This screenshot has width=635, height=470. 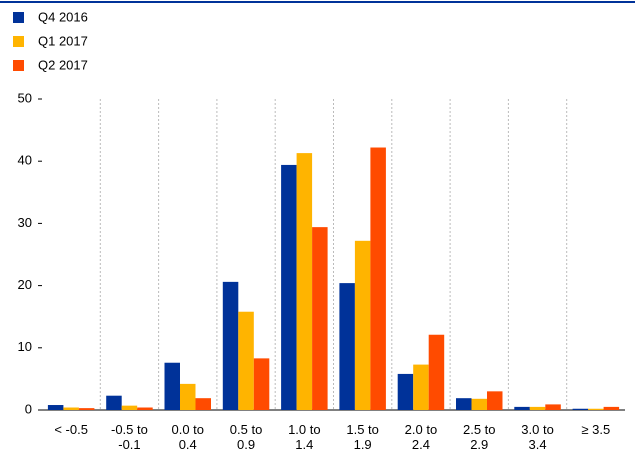 I want to click on legend-label: Q2 2017, so click(x=63, y=64).